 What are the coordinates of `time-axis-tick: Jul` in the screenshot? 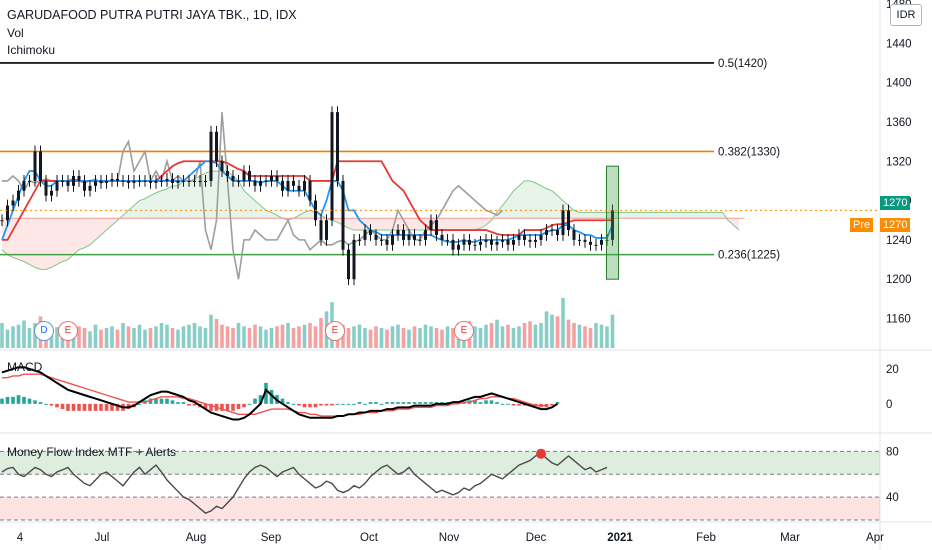 It's located at (102, 538).